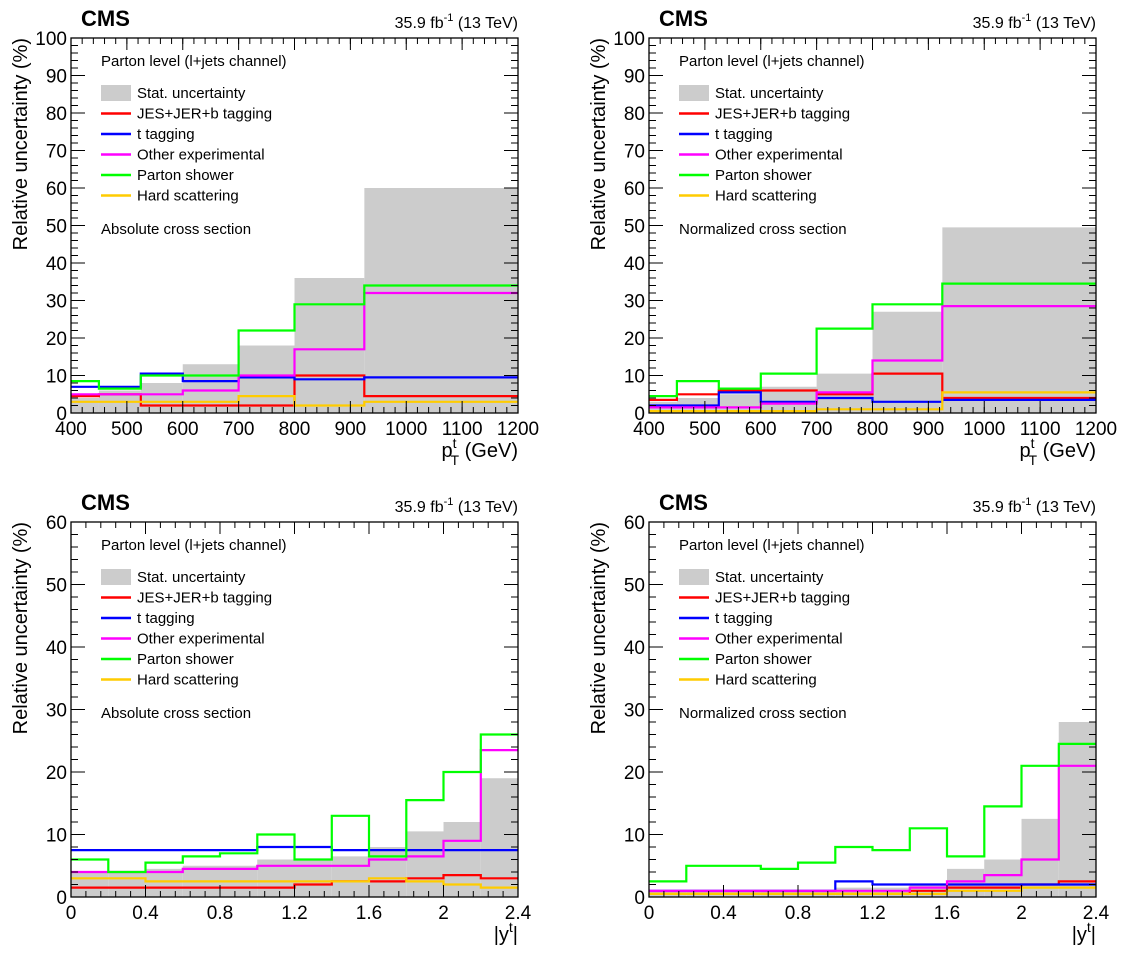  Describe the element at coordinates (1021, 913) in the screenshot. I see `x-tick-label: 2` at that location.